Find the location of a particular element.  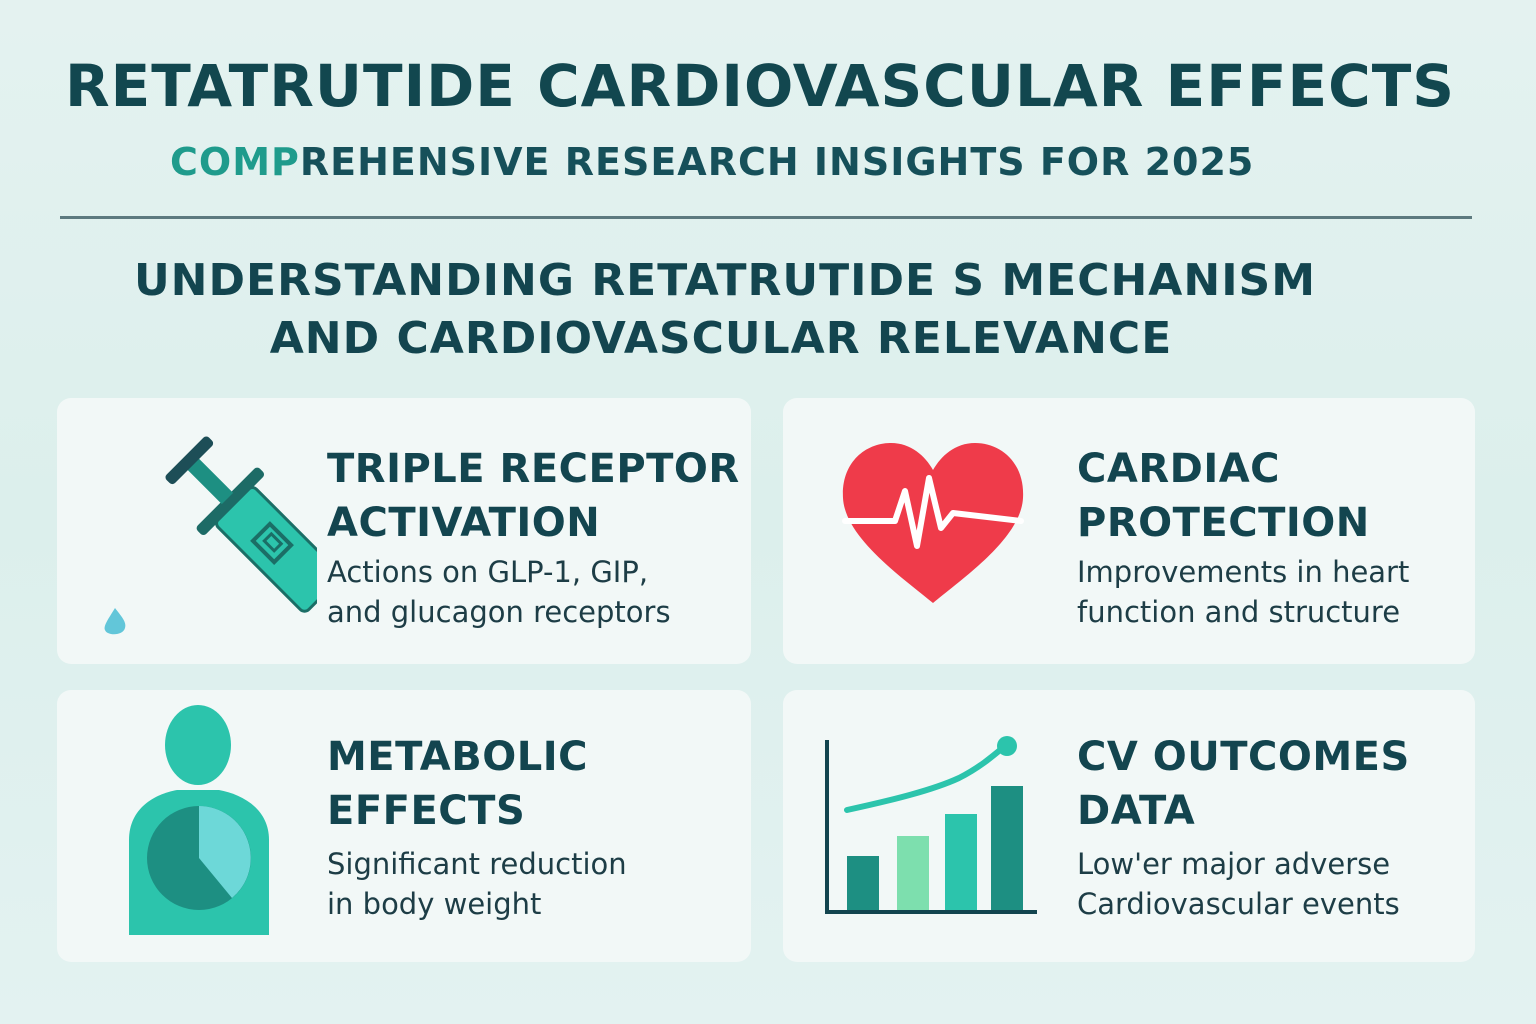

card-desc-line-2: function and structure is located at coordinates (1239, 612).